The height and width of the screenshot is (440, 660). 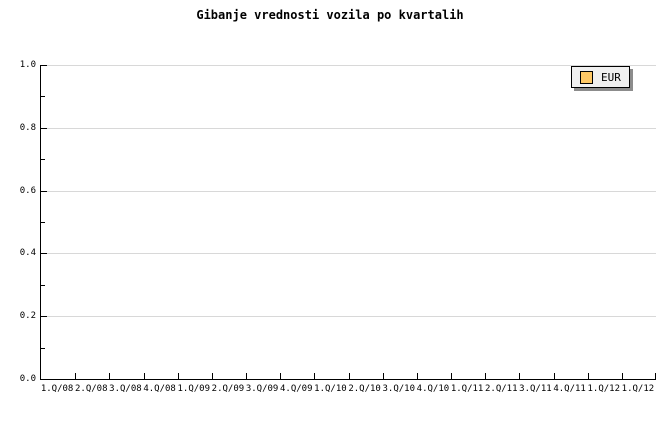 I want to click on y-tick-label: 0.0, so click(x=27, y=379).